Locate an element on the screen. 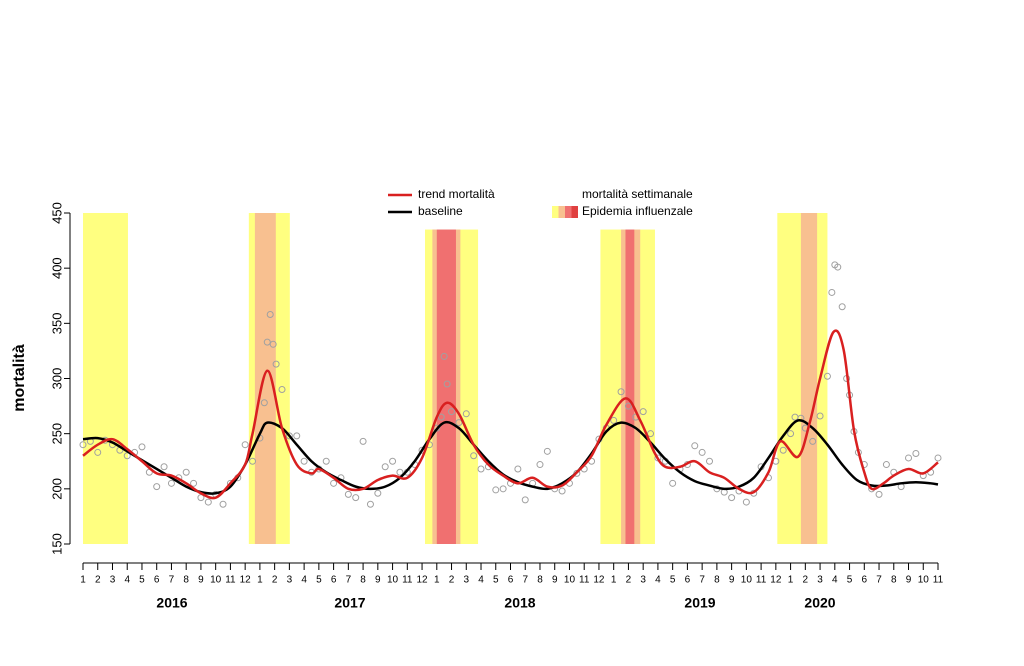 Image resolution: width=1024 pixels, height=666 pixels. year-label: 2017 is located at coordinates (349, 603).